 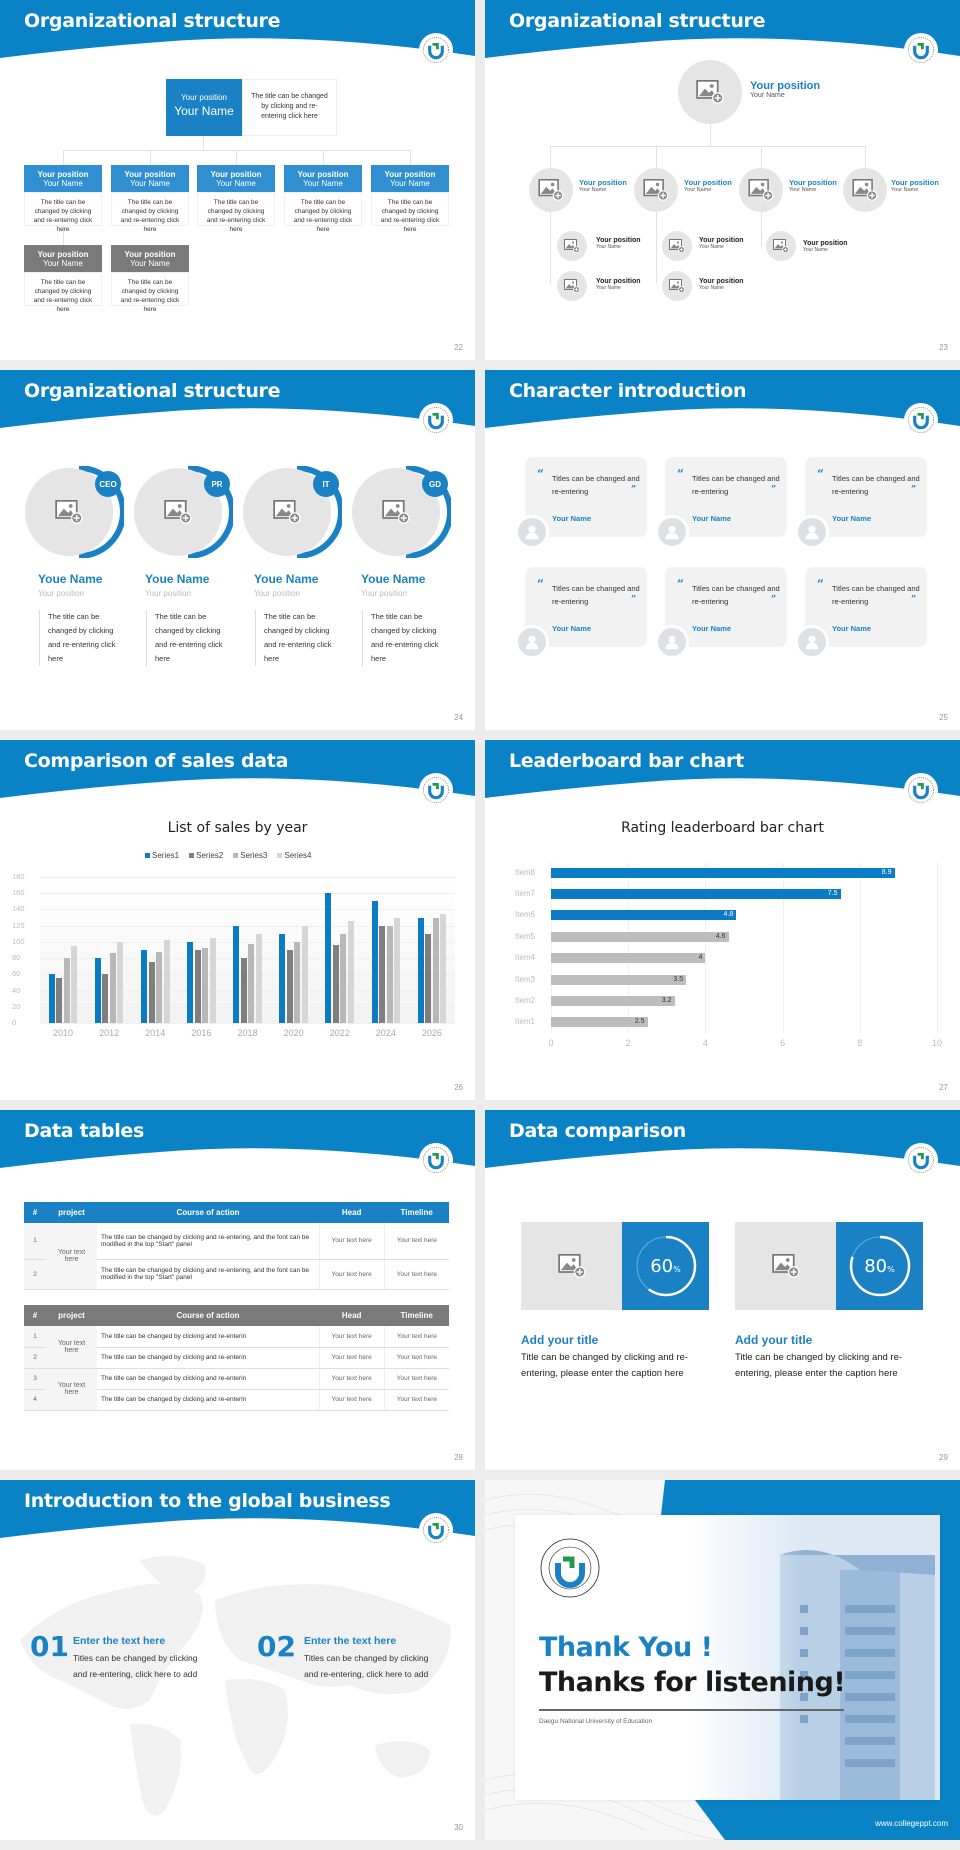 I want to click on name-text: Your Name, so click(x=803, y=190).